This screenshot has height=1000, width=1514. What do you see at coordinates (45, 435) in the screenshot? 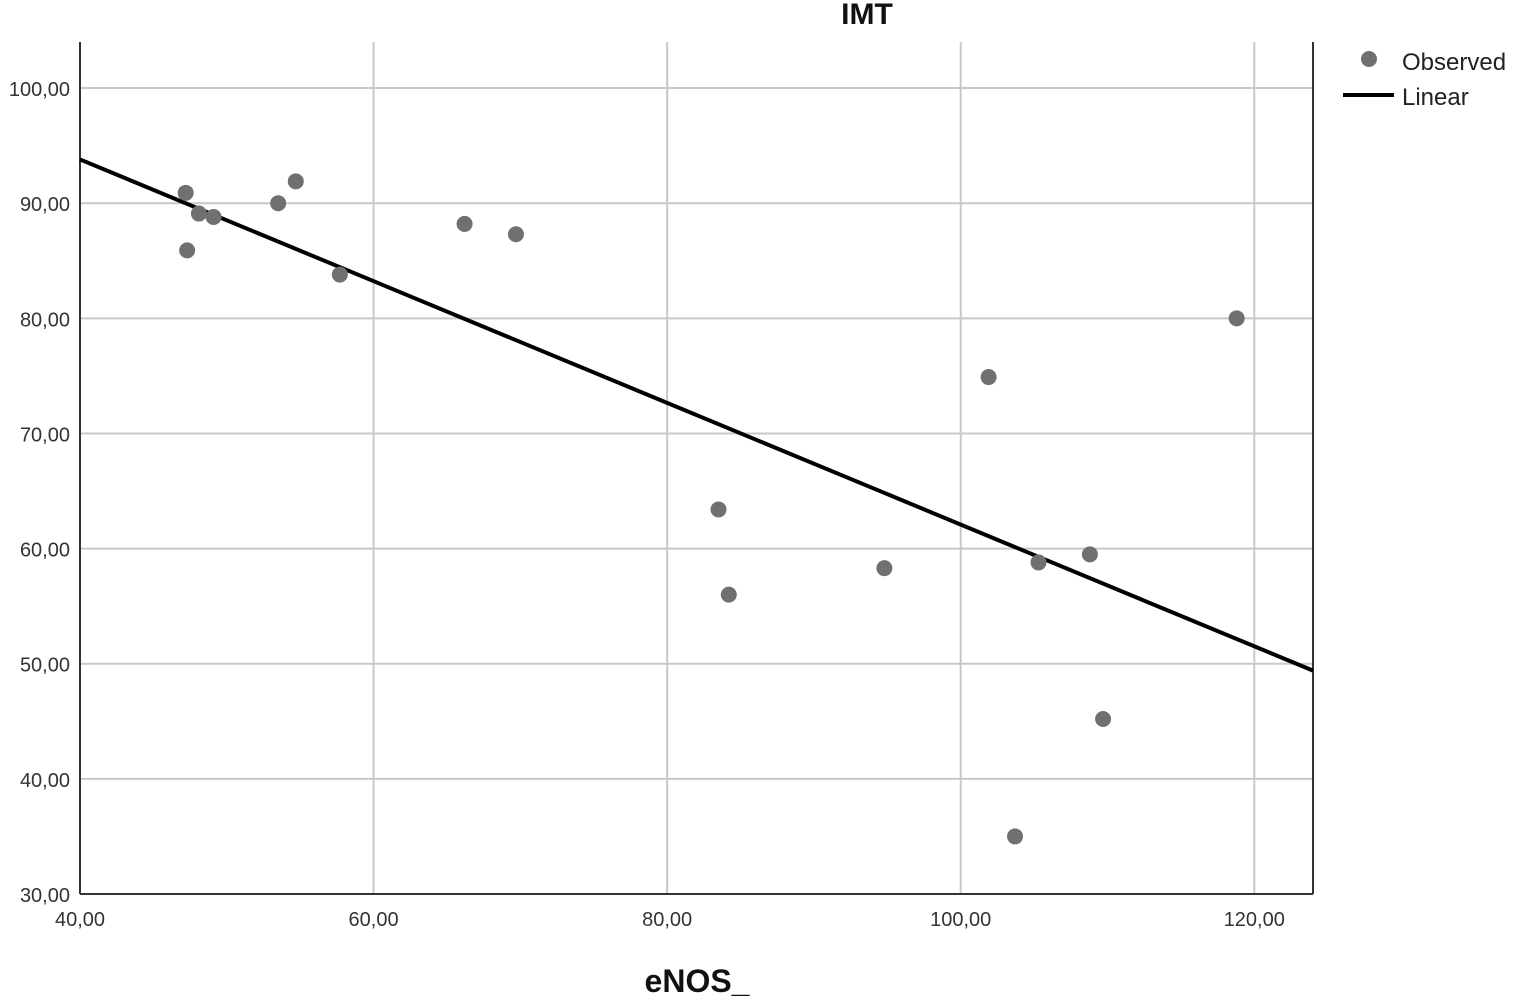
I see `y-tick-label: 70,00` at bounding box center [45, 435].